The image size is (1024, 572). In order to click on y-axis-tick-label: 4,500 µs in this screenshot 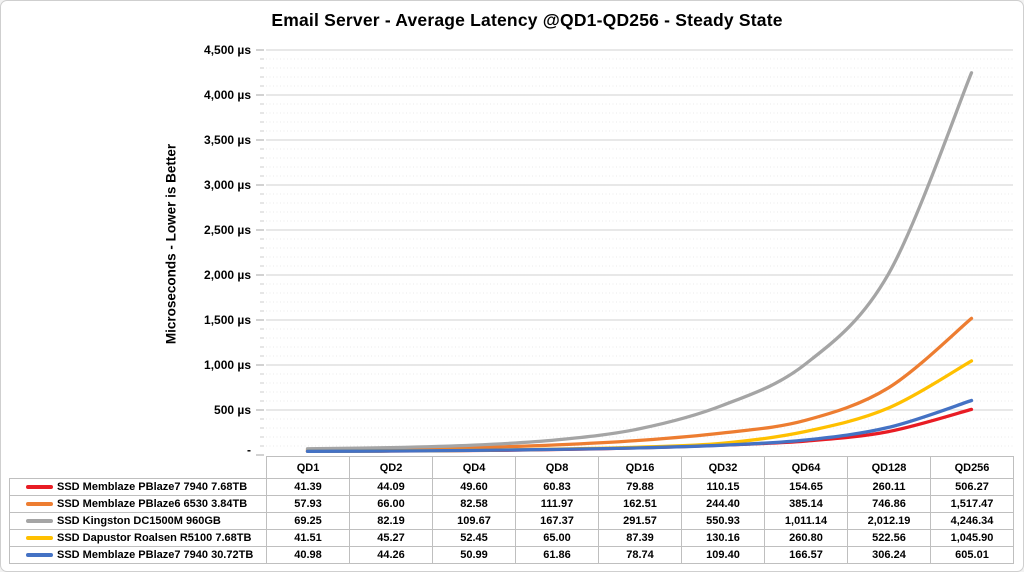, I will do `click(227, 50)`.